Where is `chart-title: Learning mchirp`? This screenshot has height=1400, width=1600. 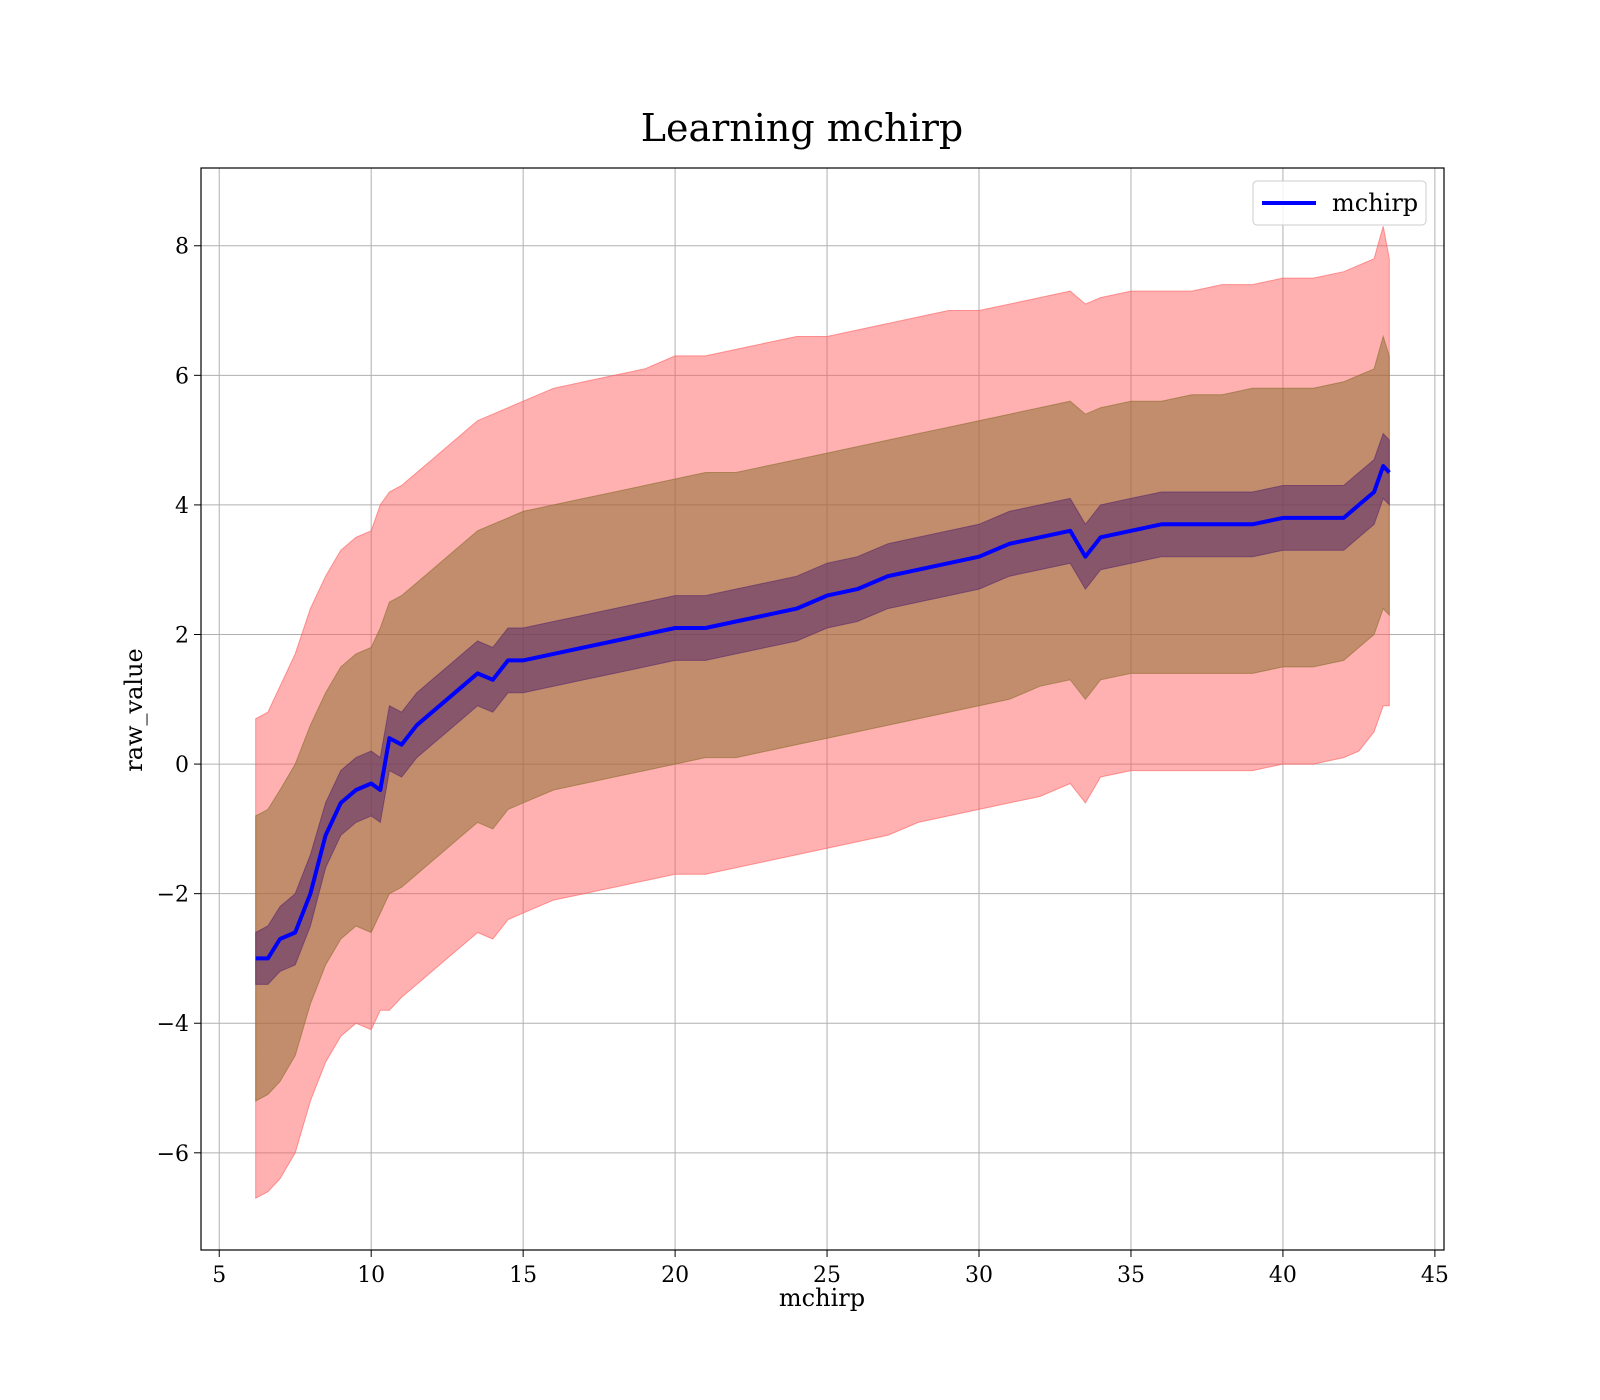
chart-title: Learning mchirp is located at coordinates (802, 128).